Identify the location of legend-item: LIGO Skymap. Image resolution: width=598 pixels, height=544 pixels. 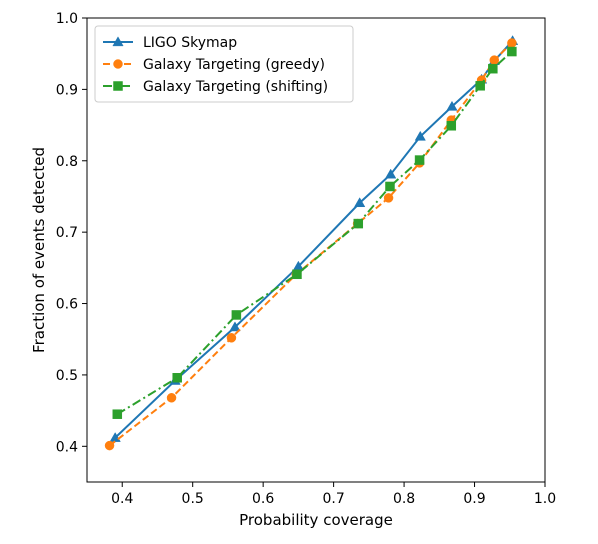
(170, 43).